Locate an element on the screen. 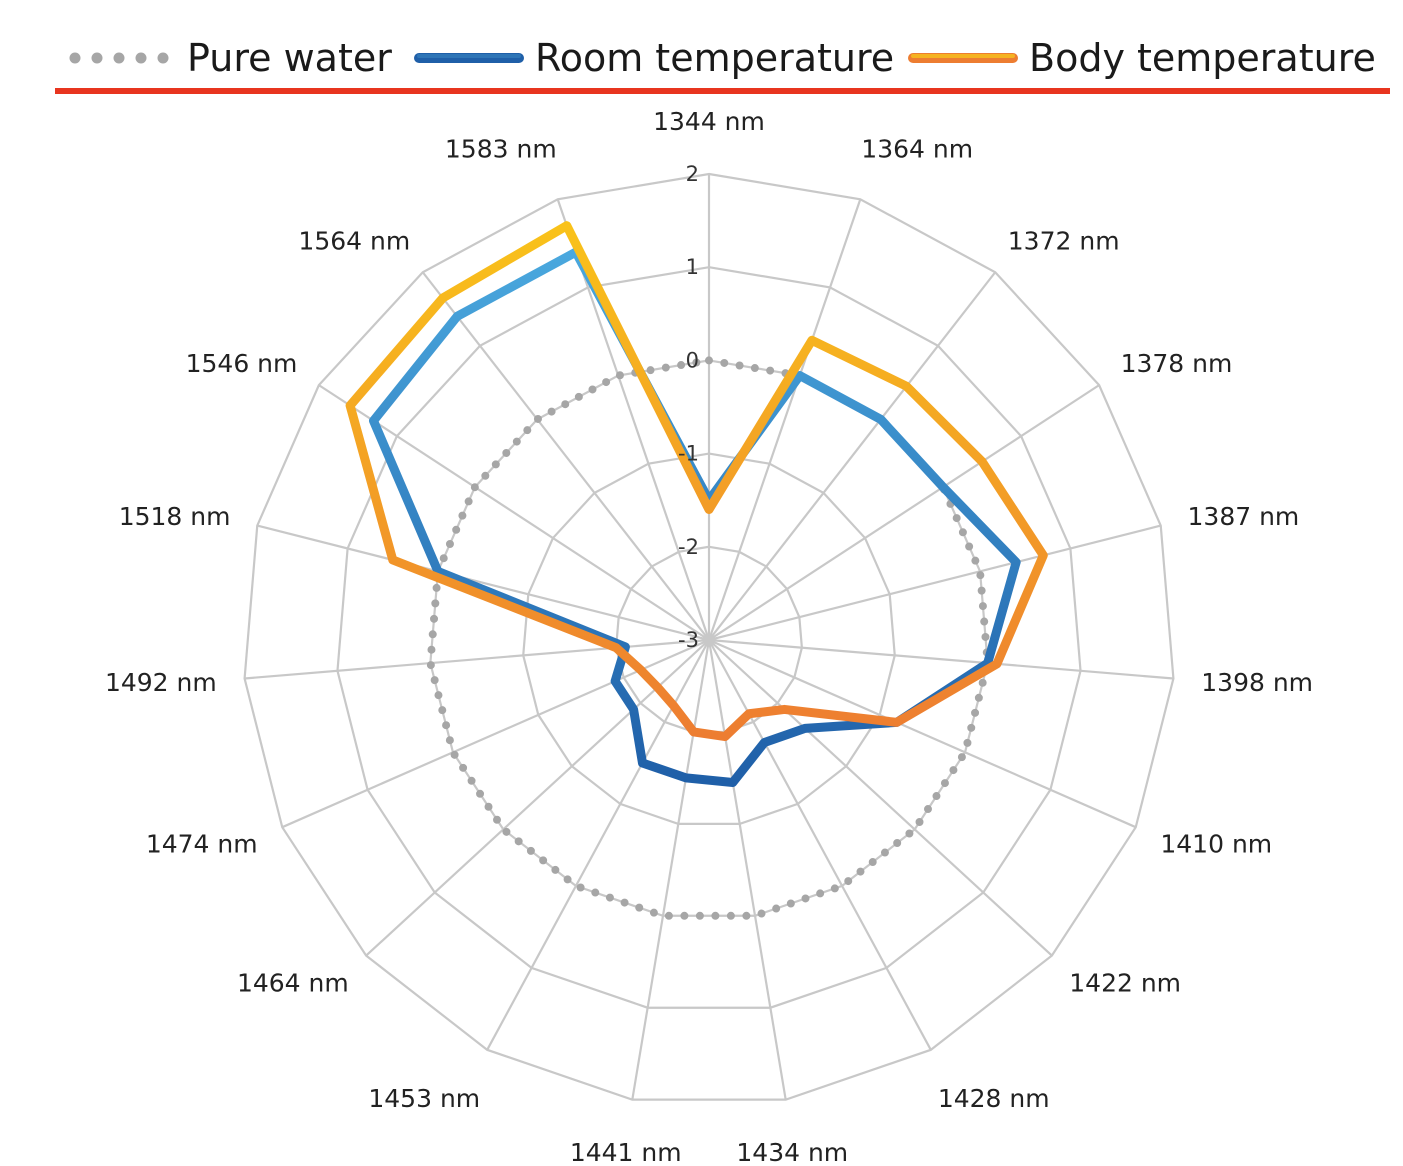  category-label-1364-nm: 1364 nm is located at coordinates (917, 148).